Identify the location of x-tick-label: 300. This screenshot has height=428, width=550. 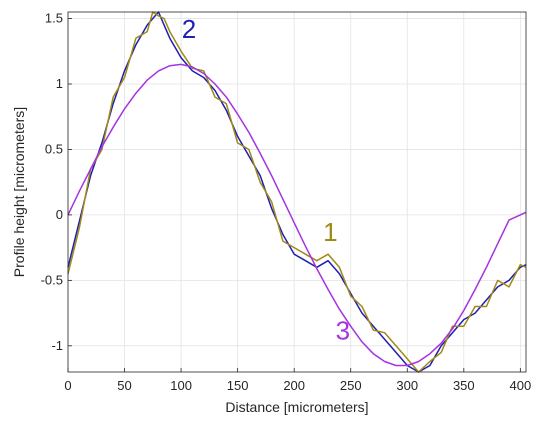
(407, 385).